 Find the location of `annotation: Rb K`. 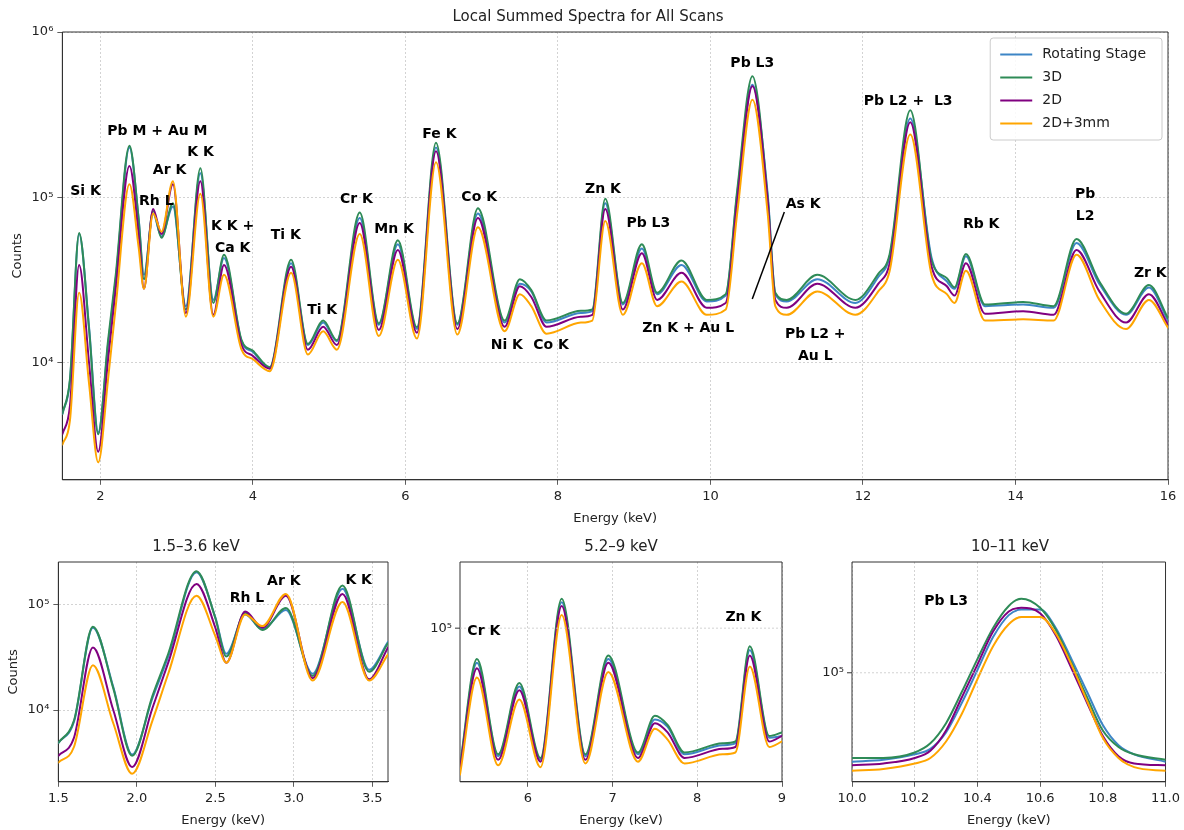

annotation: Rb K is located at coordinates (981, 222).